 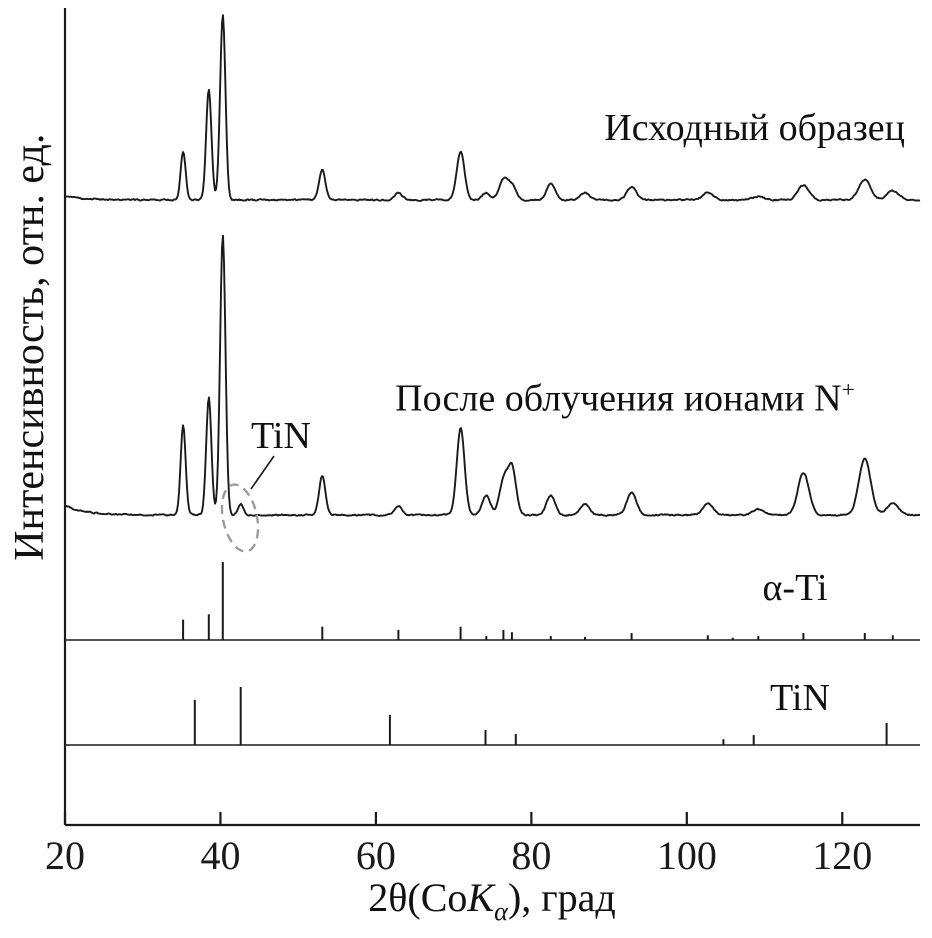 What do you see at coordinates (848, 390) in the screenshot?
I see `label-irradiated-superscript: +` at bounding box center [848, 390].